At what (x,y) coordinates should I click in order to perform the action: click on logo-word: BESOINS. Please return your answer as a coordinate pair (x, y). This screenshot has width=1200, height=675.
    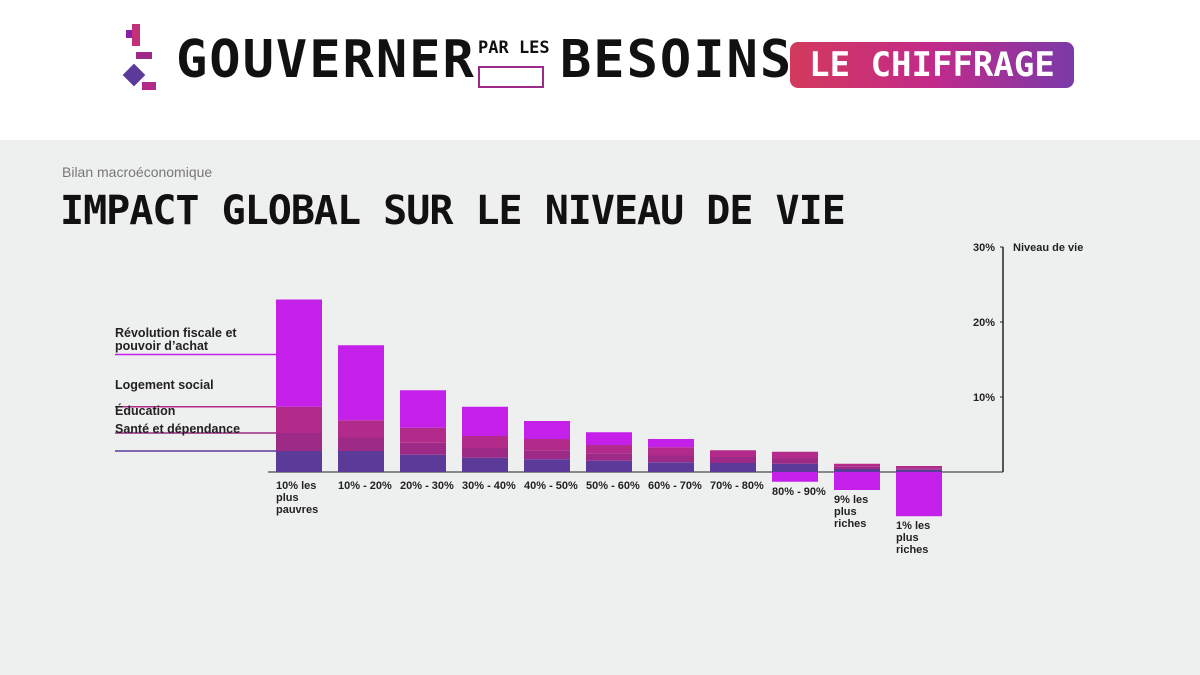
    Looking at the image, I should click on (677, 60).